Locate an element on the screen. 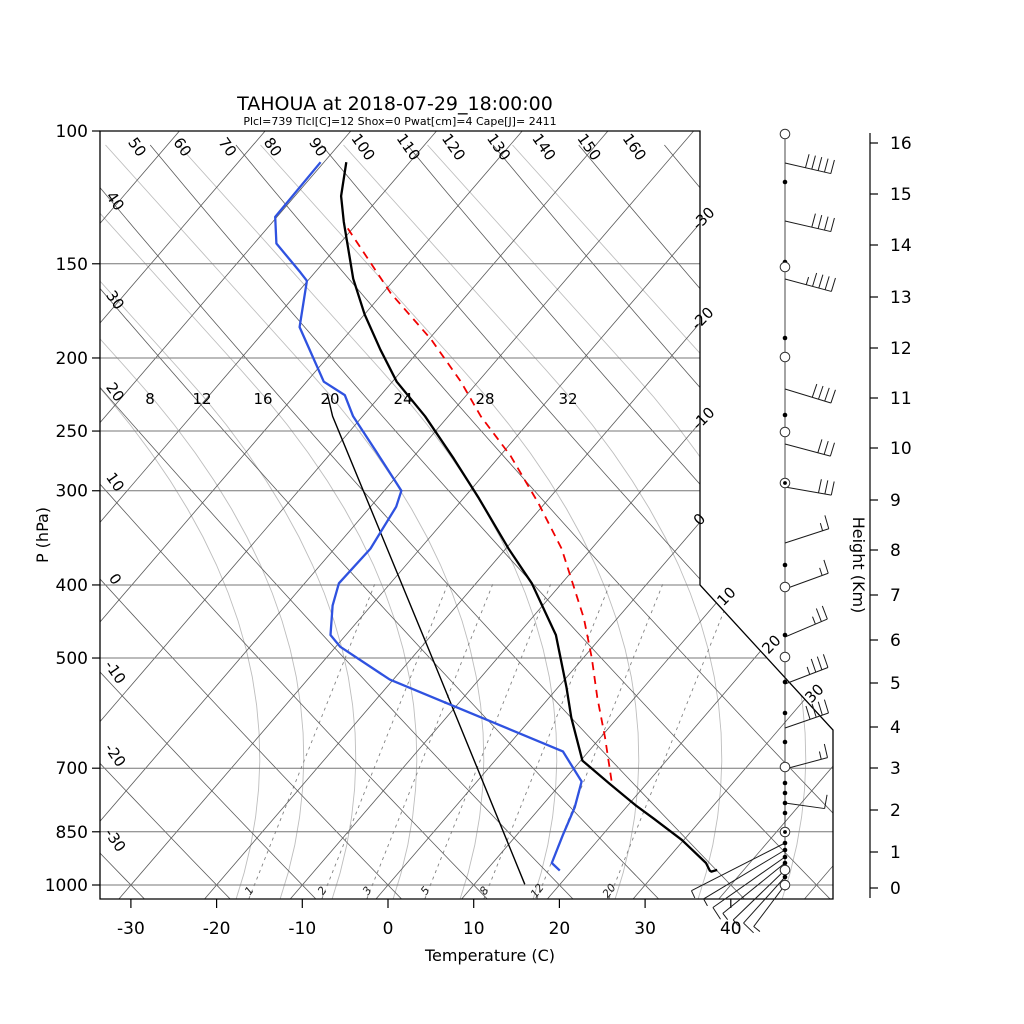  height-tick-label: 4 is located at coordinates (895, 728).